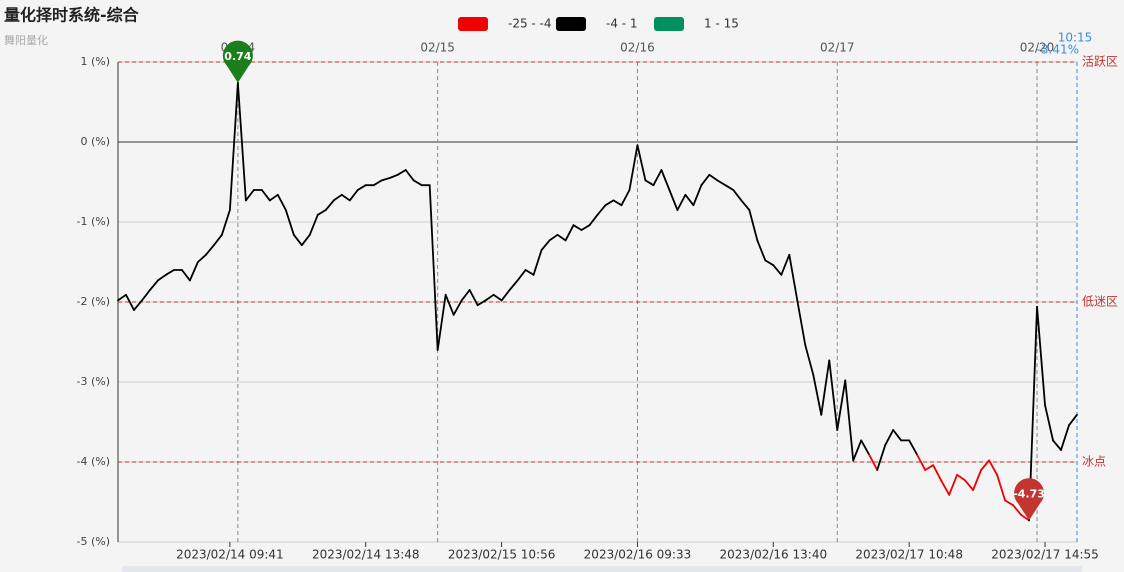  Describe the element at coordinates (1100, 62) in the screenshot. I see `mark-line-label: 活跃区` at that location.